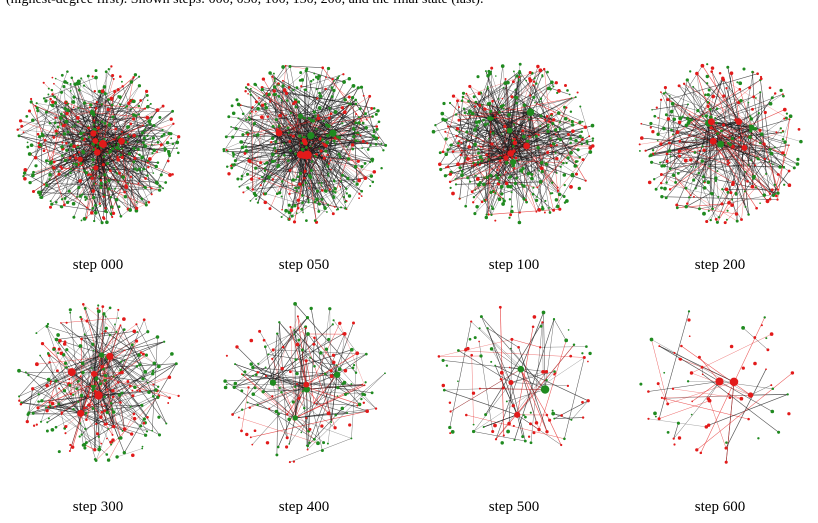 This screenshot has width=818, height=523. I want to click on panel-step-100: step 100, so click(514, 166).